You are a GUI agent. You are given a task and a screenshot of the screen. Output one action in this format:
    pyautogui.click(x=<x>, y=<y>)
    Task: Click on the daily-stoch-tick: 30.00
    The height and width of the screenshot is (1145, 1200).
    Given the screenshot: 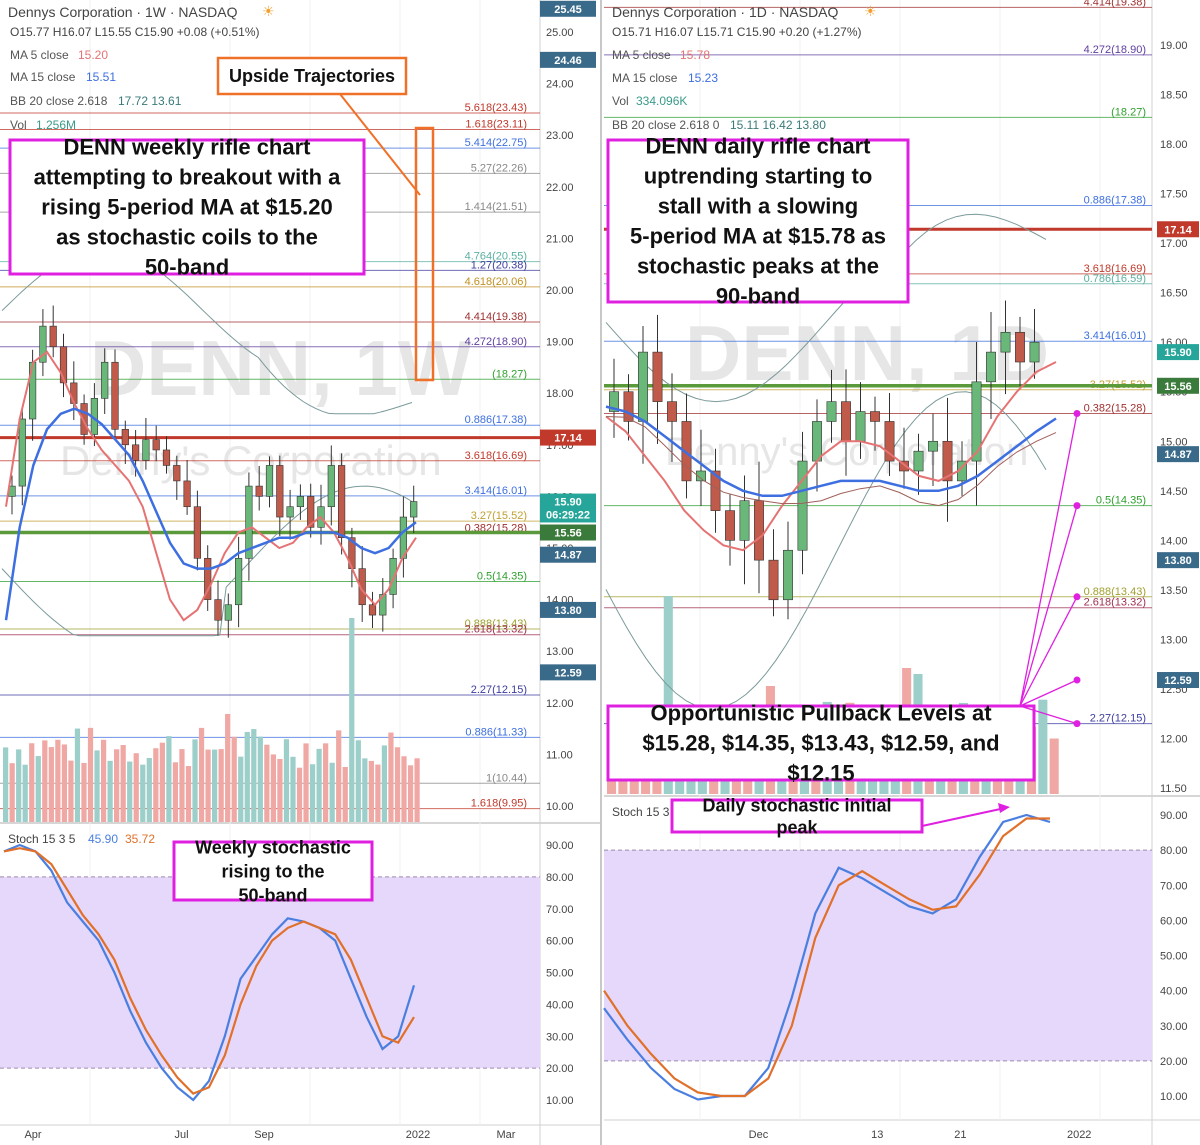 What is the action you would take?
    pyautogui.click(x=1174, y=1027)
    